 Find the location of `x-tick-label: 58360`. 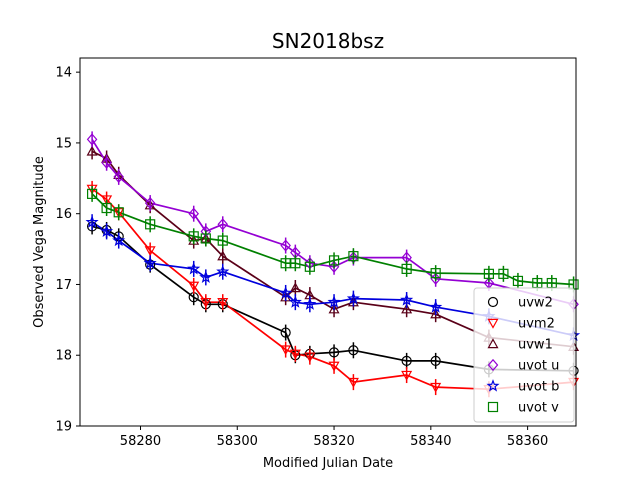

x-tick-label: 58360 is located at coordinates (527, 441).